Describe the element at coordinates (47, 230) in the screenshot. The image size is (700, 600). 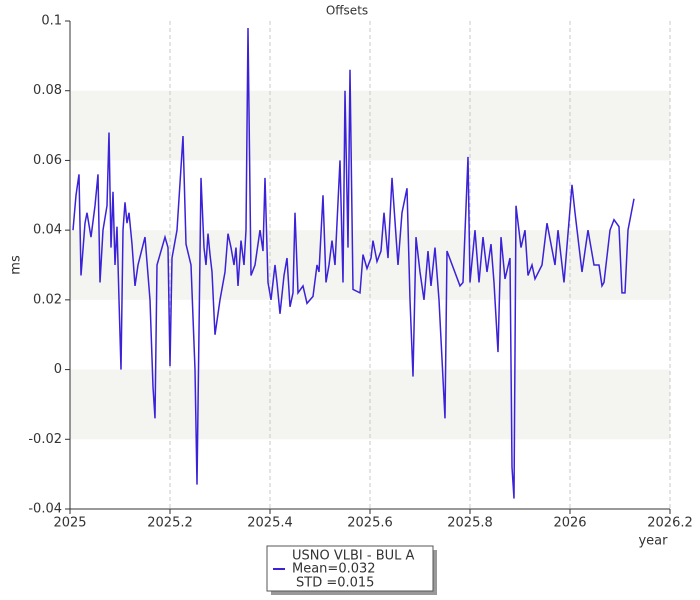
I see `y-tick-label: 0.04` at that location.